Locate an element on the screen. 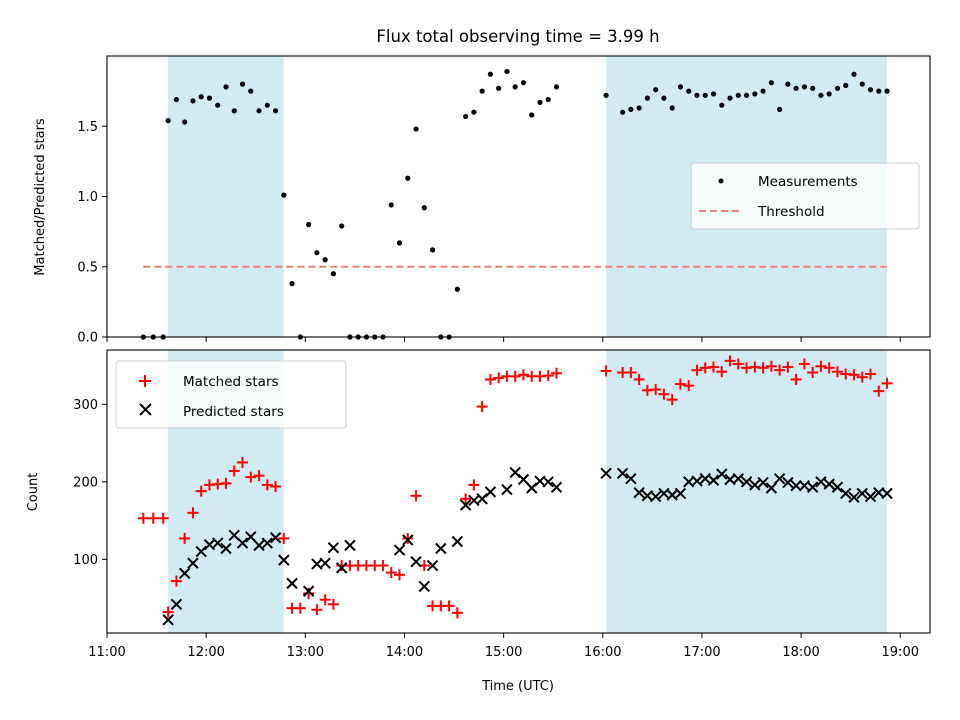 The height and width of the screenshot is (720, 960). x-axis-label: Time (UTC) is located at coordinates (517, 686).